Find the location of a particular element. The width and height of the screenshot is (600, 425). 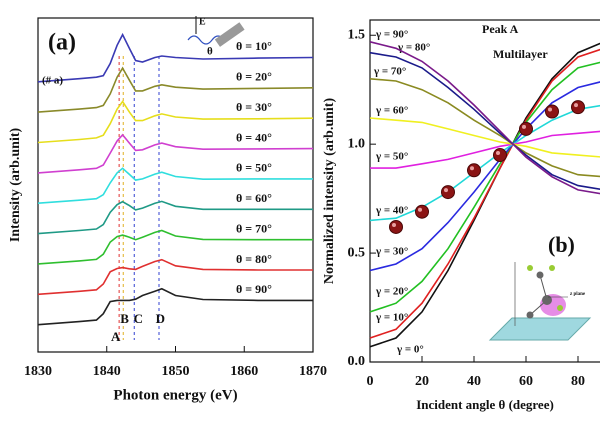

y-tick-label: 1.5 is located at coordinates (357, 34).